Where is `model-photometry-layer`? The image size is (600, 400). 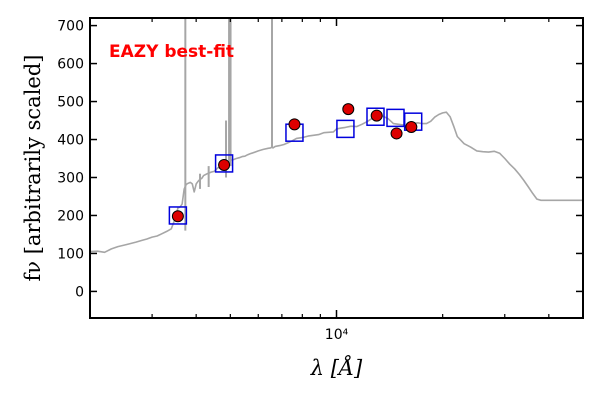 model-photometry-layer is located at coordinates (295, 166).